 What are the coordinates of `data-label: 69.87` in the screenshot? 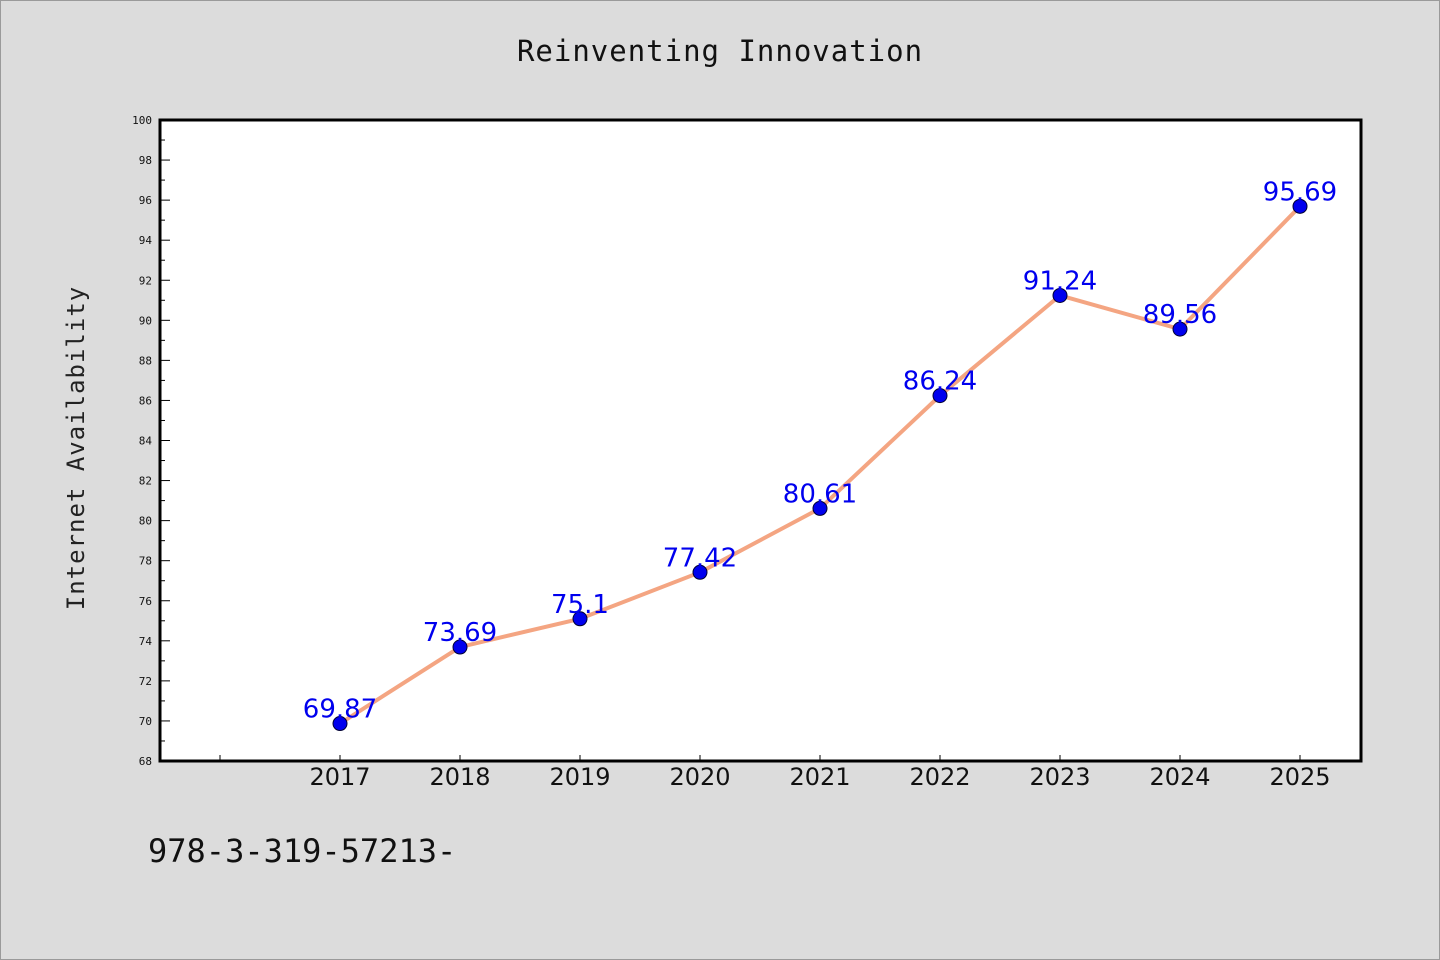 It's located at (340, 710).